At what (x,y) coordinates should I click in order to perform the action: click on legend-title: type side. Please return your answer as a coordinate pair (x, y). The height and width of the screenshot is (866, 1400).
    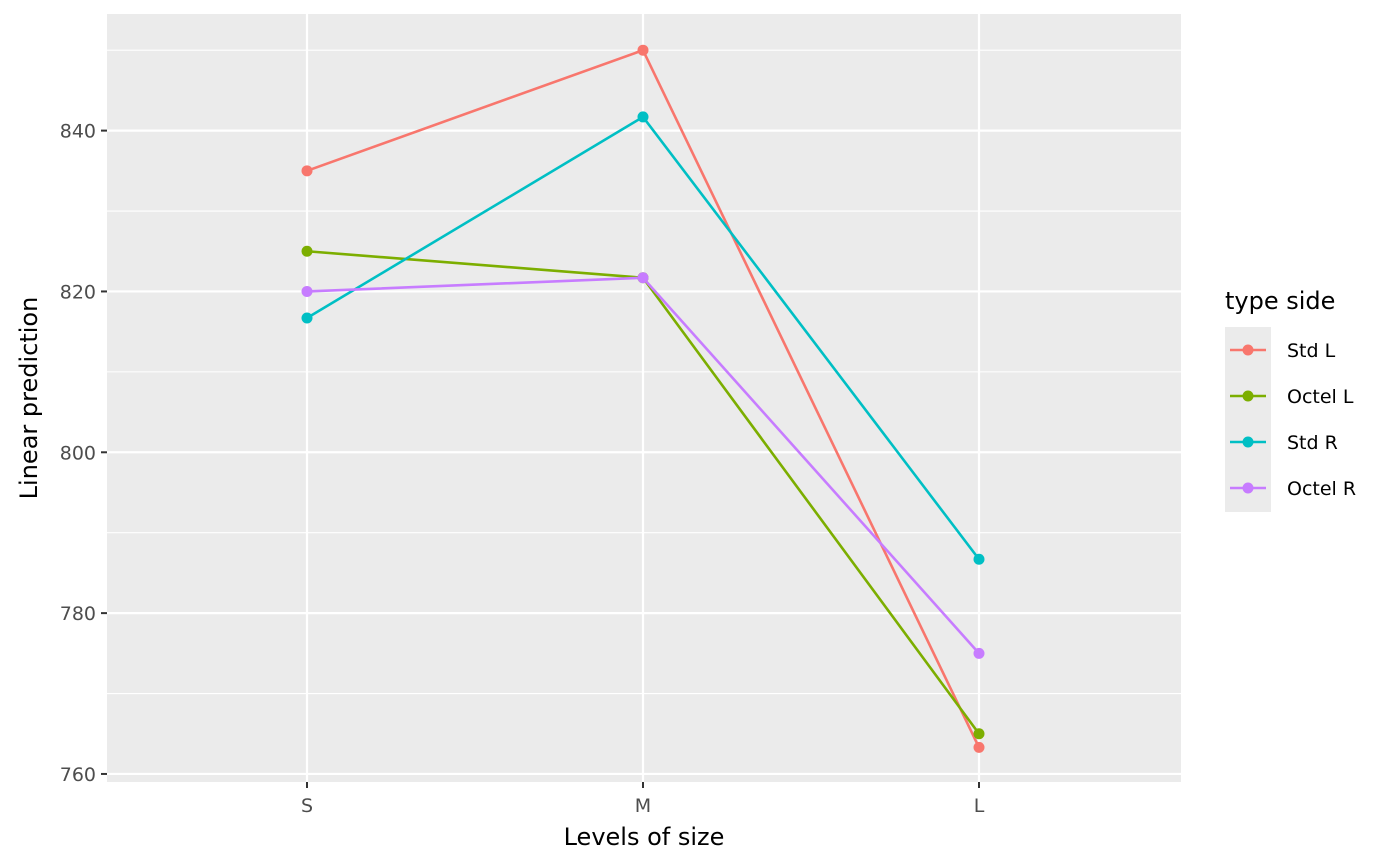
    Looking at the image, I should click on (1280, 301).